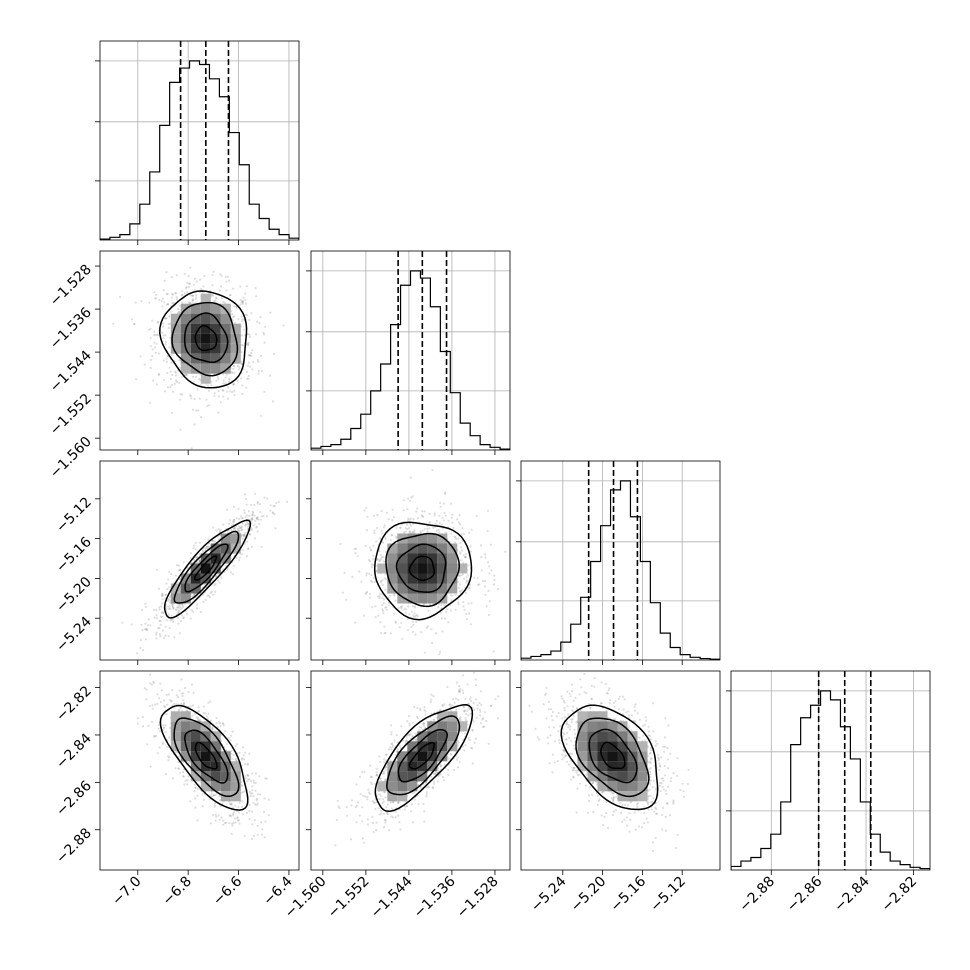  What do you see at coordinates (197, 352) in the screenshot?
I see `scatter-panel-p2-vs-p1` at bounding box center [197, 352].